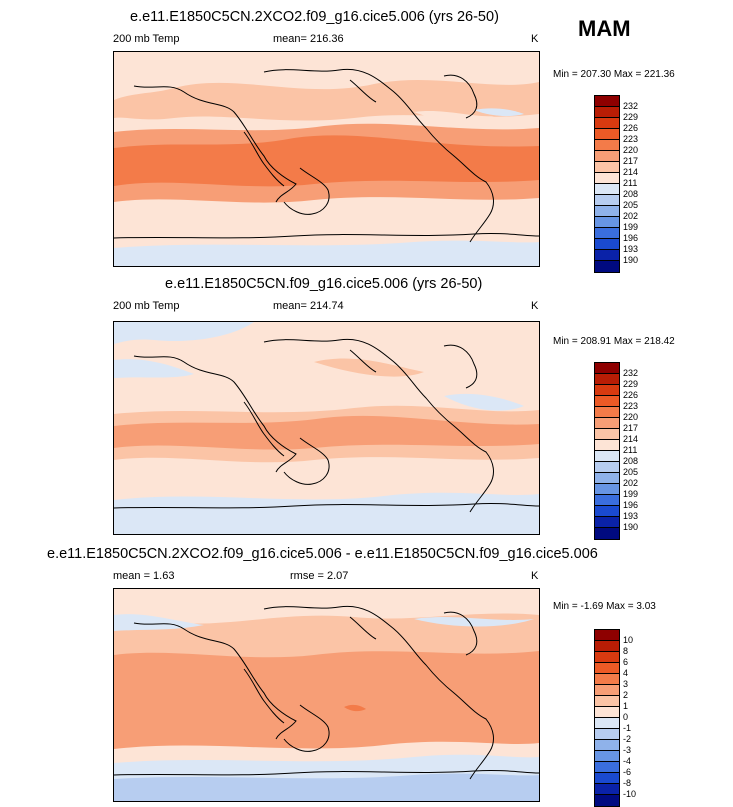 This screenshot has width=733, height=807. Describe the element at coordinates (308, 39) in the screenshot. I see `panel-1-mean-label: mean= 216.36` at that location.